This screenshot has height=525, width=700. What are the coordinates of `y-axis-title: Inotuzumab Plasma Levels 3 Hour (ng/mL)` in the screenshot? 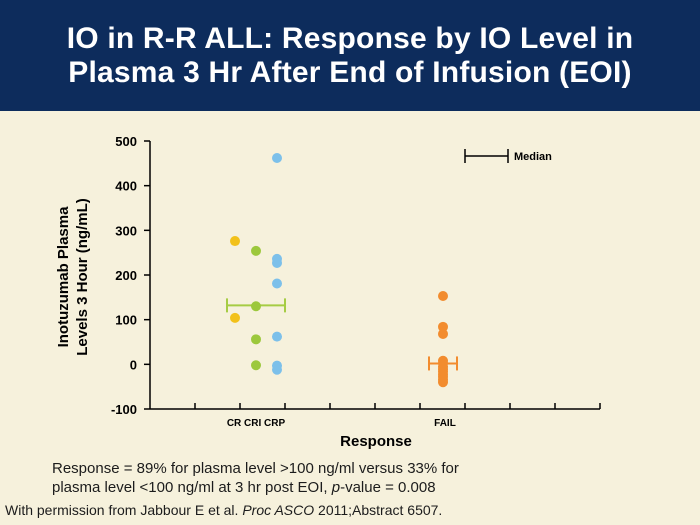 It's located at (73, 277).